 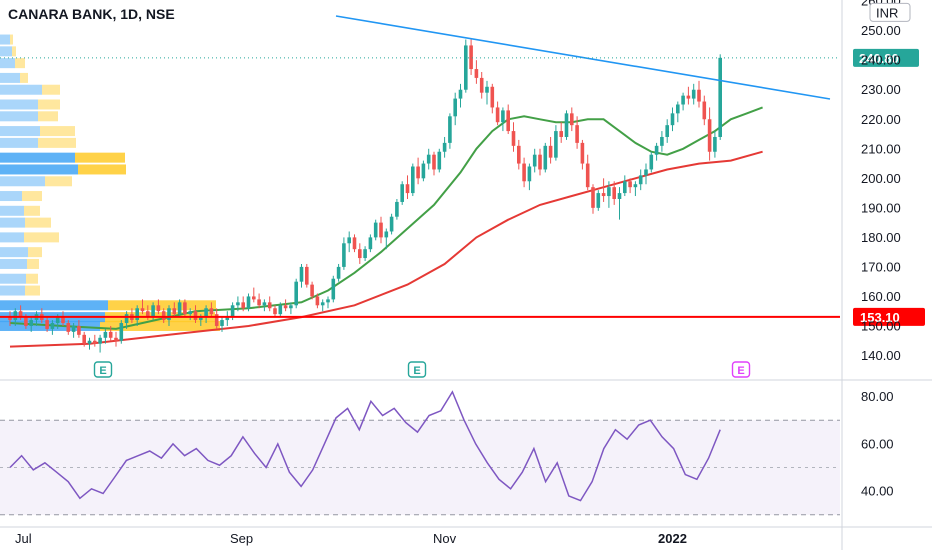 I want to click on time-tick-label: Jul, so click(x=23, y=538).